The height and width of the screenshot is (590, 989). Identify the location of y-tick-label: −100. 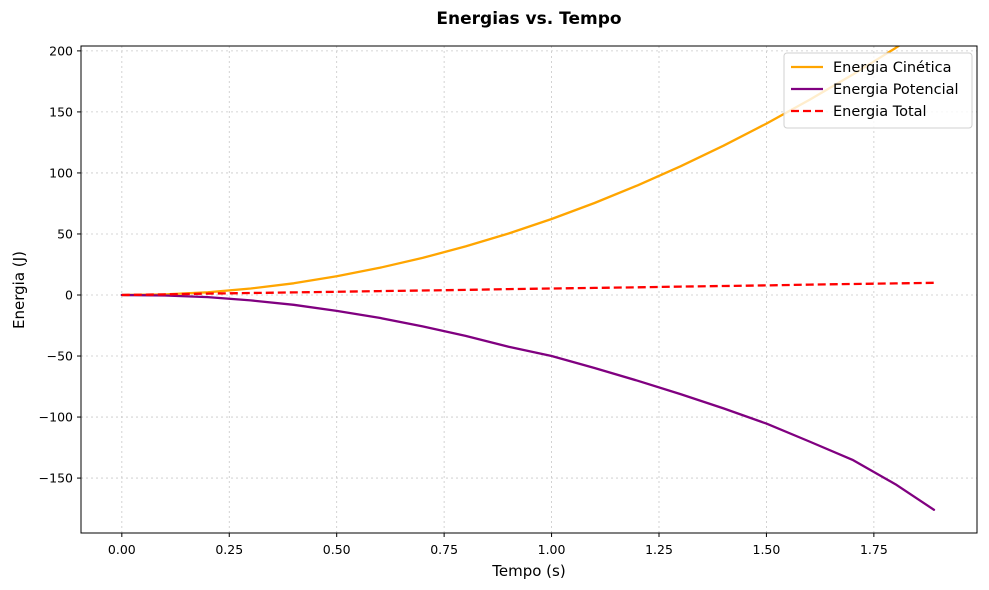
(56, 417).